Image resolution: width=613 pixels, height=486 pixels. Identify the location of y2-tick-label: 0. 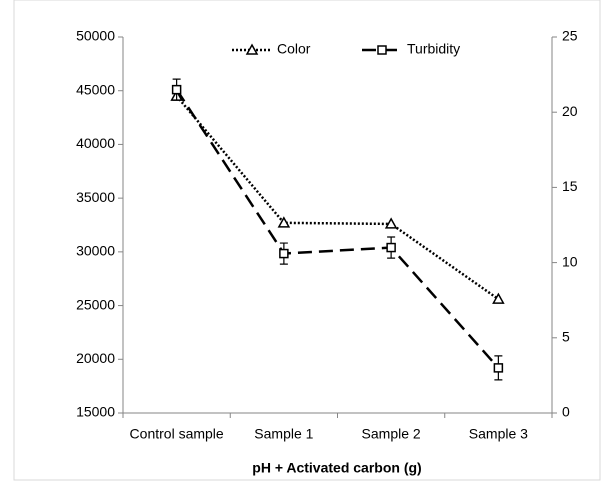
(566, 412).